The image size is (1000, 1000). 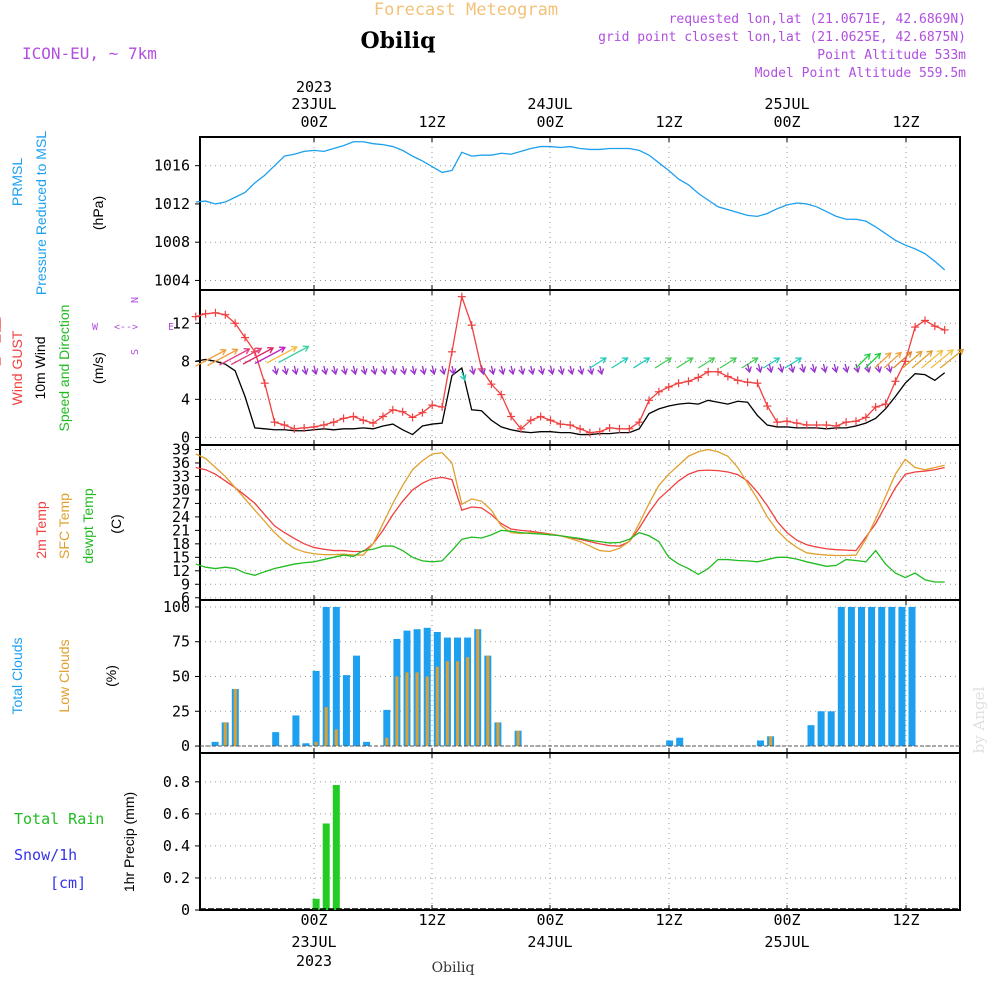 I want to click on top-hour-6: 12Z, so click(x=905, y=122).